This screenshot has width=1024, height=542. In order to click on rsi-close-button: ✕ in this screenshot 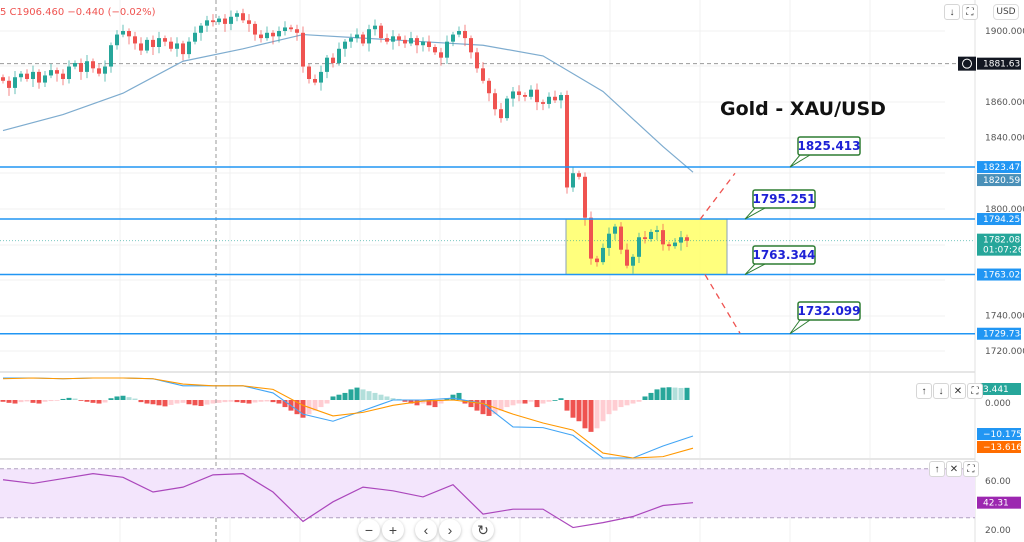, I will do `click(954, 469)`.